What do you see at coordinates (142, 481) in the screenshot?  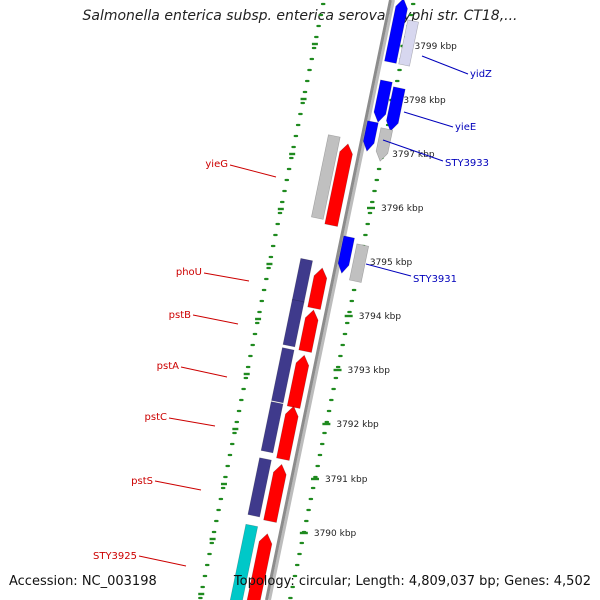 I see `gene-label-psts: pstS` at bounding box center [142, 481].